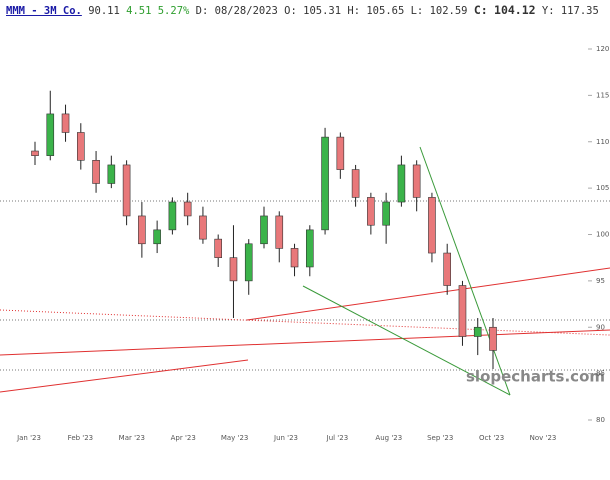  What do you see at coordinates (158, 11) in the screenshot?
I see `change: 4.51 5.27%` at bounding box center [158, 11].